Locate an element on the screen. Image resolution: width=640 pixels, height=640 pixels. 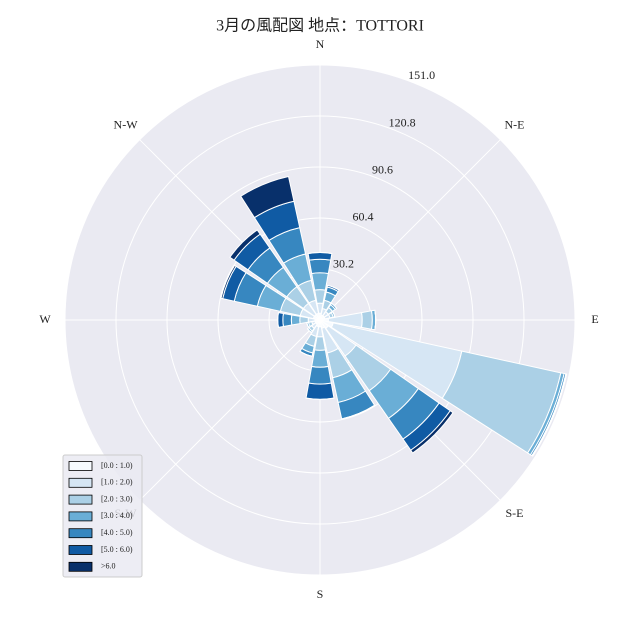
legend-label: [4.0 : 5.0) is located at coordinates (117, 532).